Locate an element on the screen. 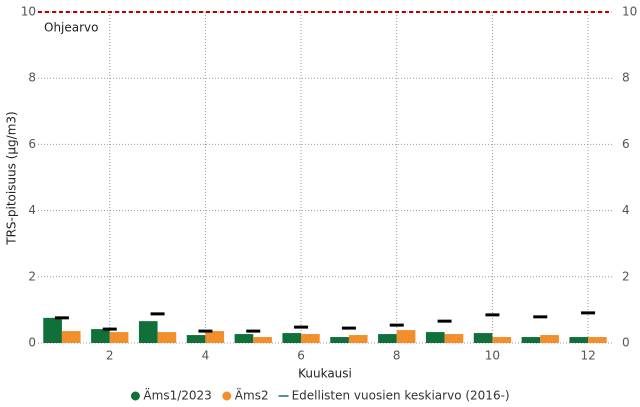 This screenshot has height=407, width=640. y-tick-label: 10 is located at coordinates (28, 12).